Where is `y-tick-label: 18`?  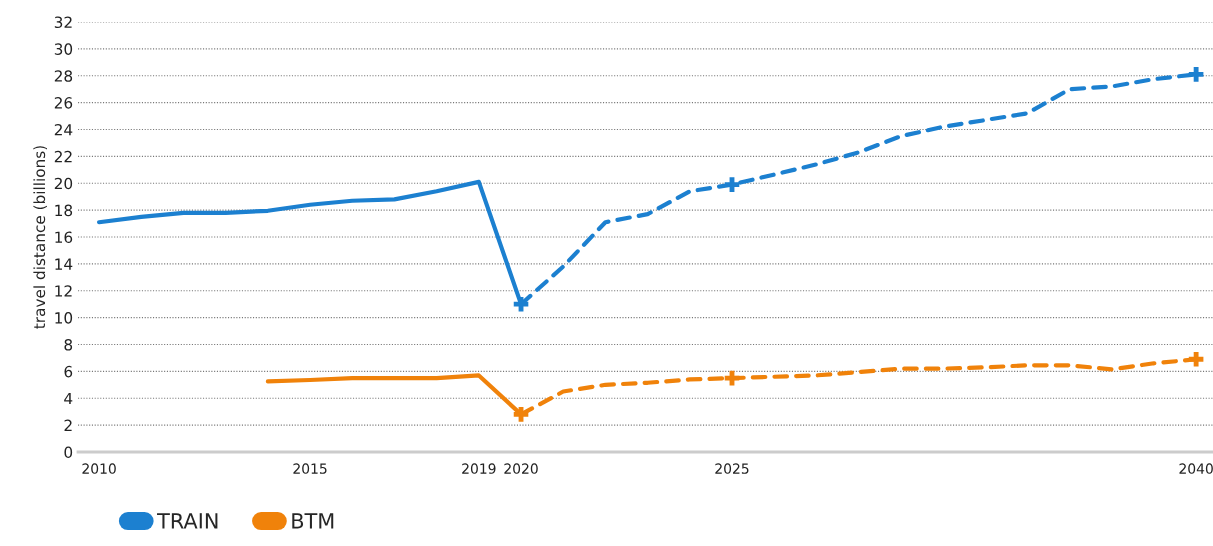
y-tick-label: 18 is located at coordinates (64, 210).